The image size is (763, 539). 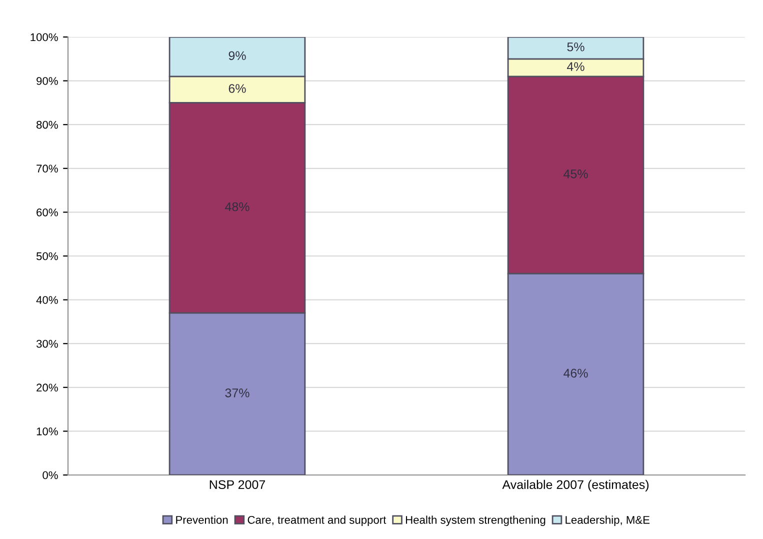 I want to click on y-tick-label: 10%, so click(x=47, y=431).